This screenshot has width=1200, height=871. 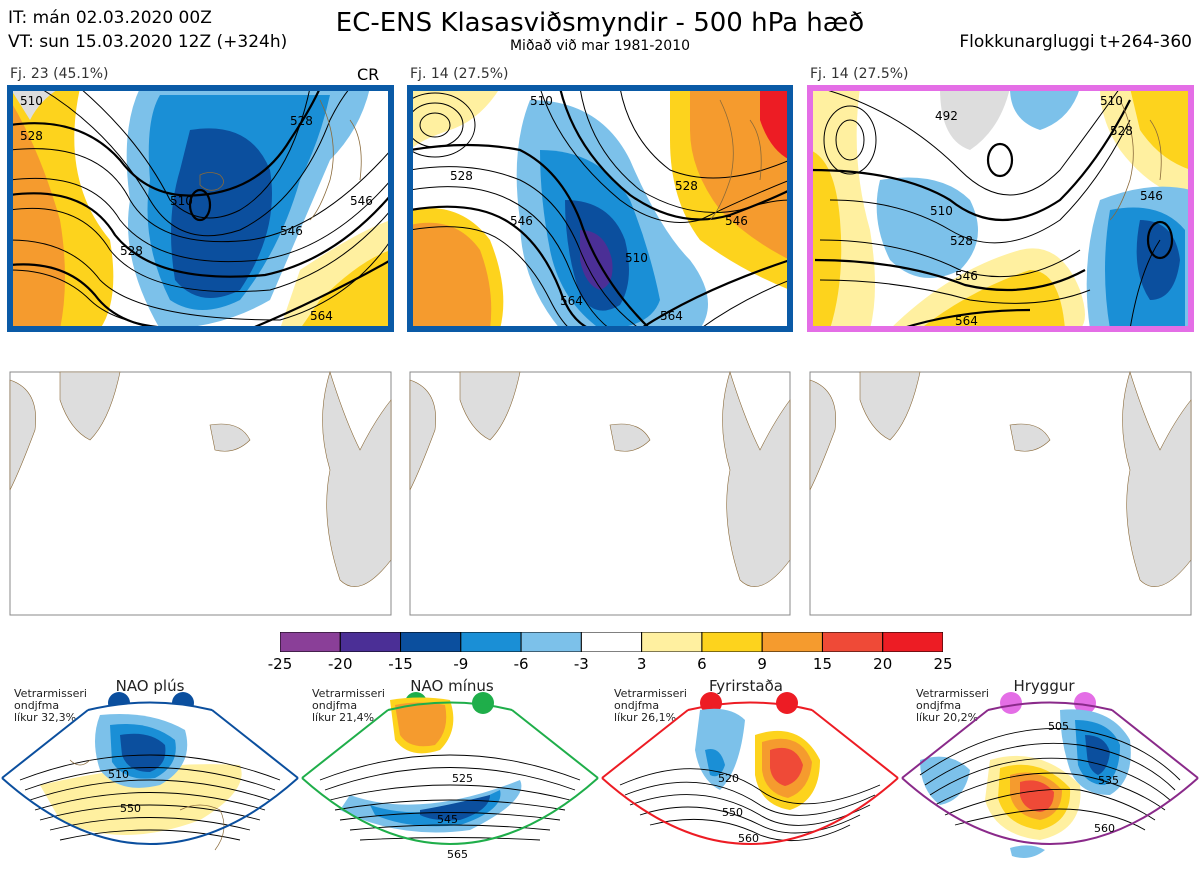 What do you see at coordinates (461, 664) in the screenshot?
I see `colorbar-tick-label: -9` at bounding box center [461, 664].